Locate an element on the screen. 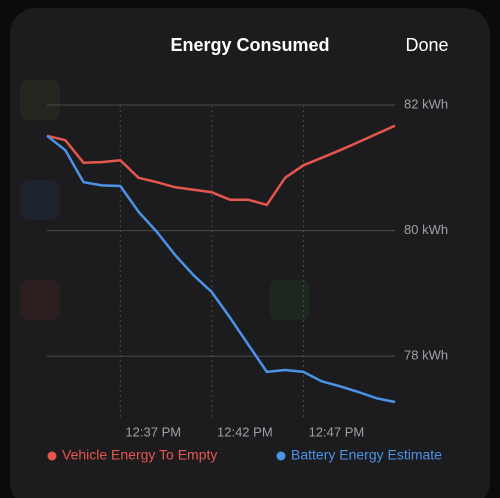 Image resolution: width=500 pixels, height=498 pixels. y-tick-label: 80 kWh is located at coordinates (426, 229).